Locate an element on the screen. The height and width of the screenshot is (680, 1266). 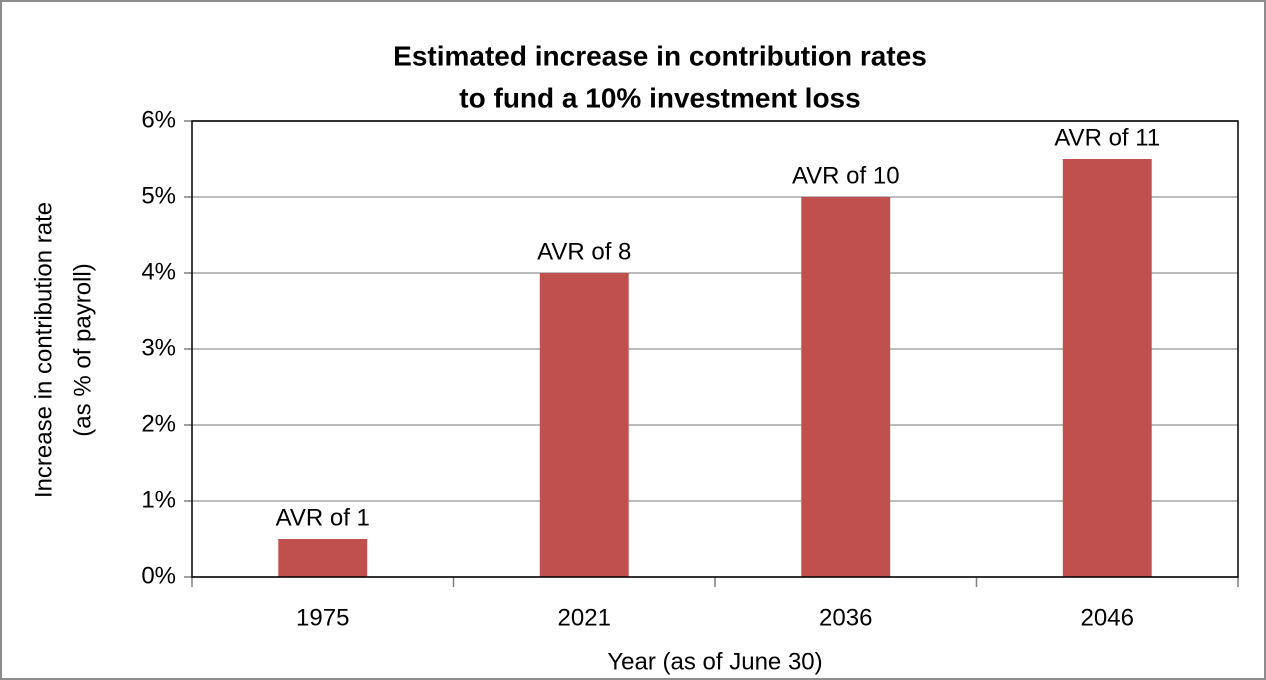
bar-label: AVR of 1 is located at coordinates (323, 517).